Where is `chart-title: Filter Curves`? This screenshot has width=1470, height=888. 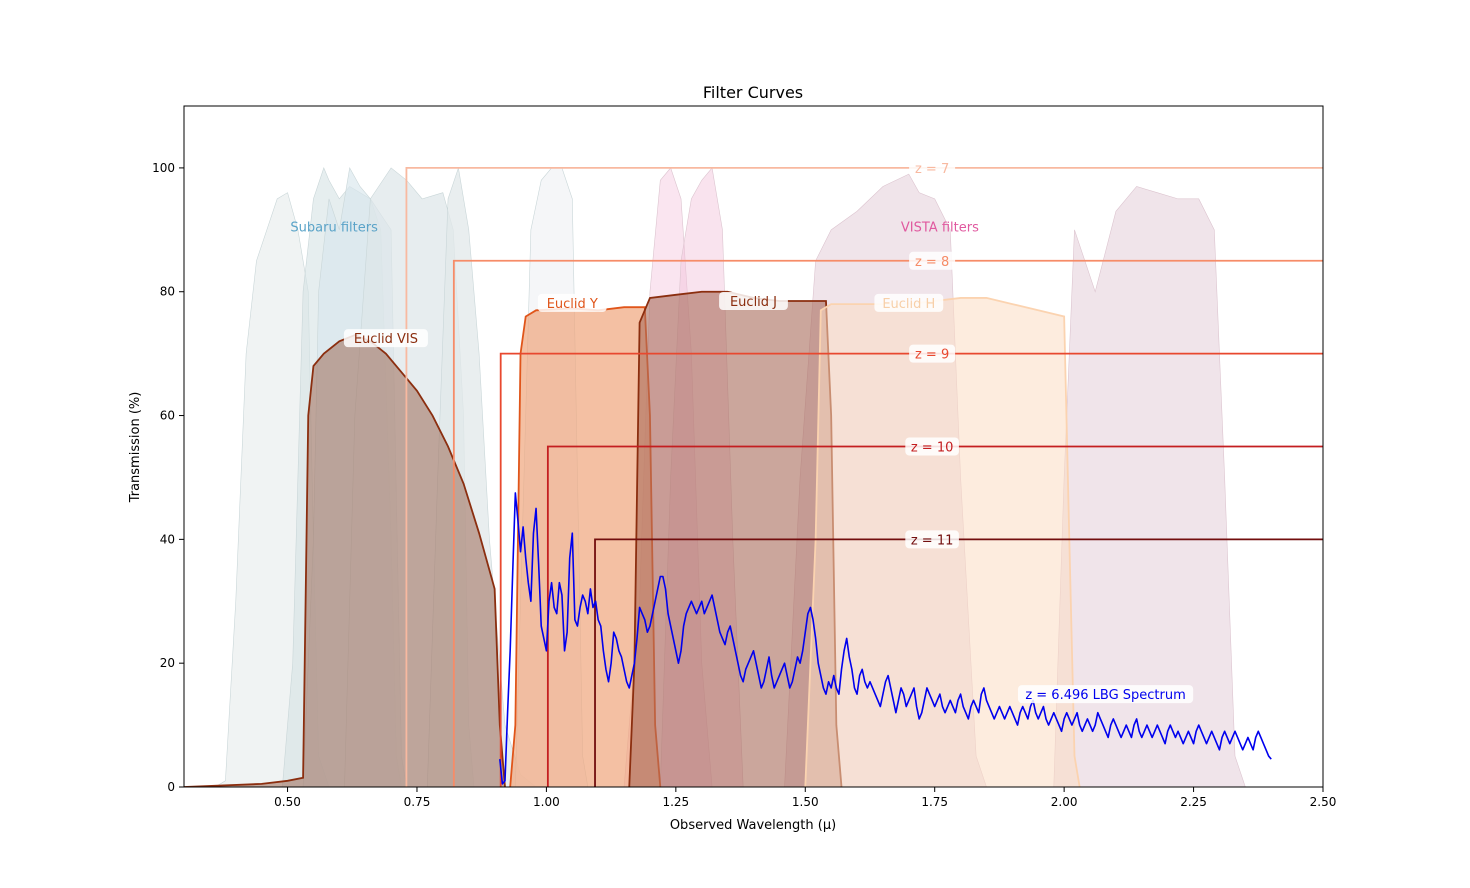 chart-title: Filter Curves is located at coordinates (753, 92).